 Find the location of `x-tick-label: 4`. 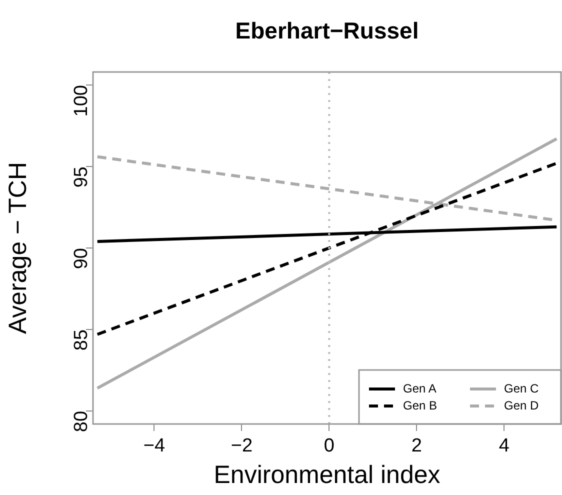

x-tick-label: 4 is located at coordinates (504, 446).